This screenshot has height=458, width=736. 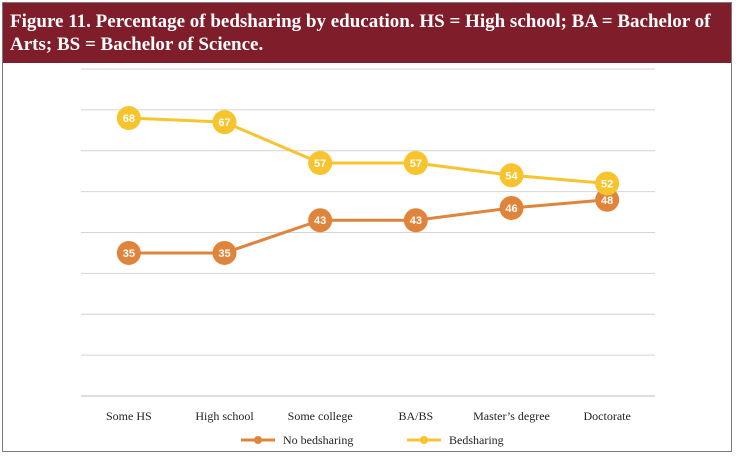 What do you see at coordinates (318, 440) in the screenshot?
I see `legend-label: No bedsharing` at bounding box center [318, 440].